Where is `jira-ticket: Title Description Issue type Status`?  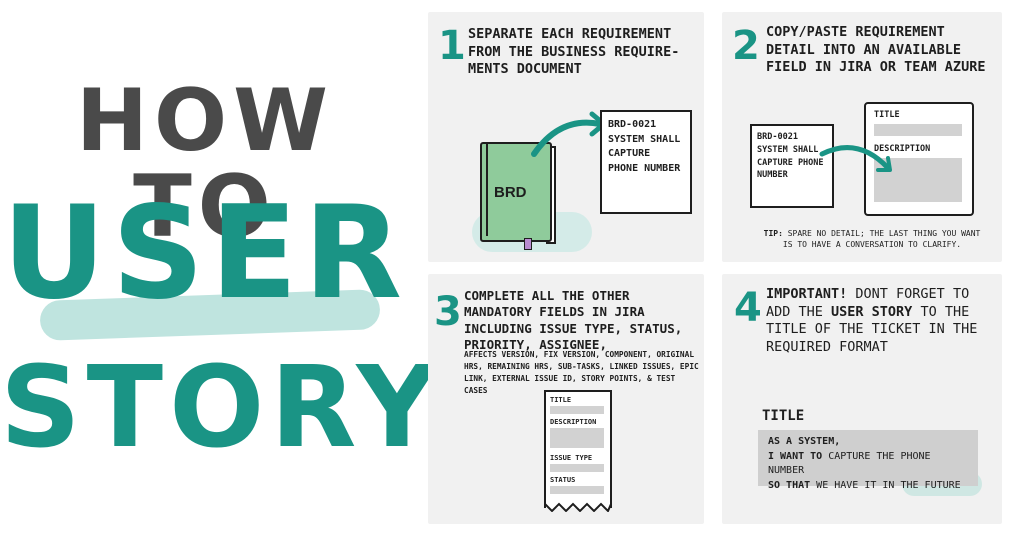 jira-ticket: Title Description Issue type Status is located at coordinates (578, 449).